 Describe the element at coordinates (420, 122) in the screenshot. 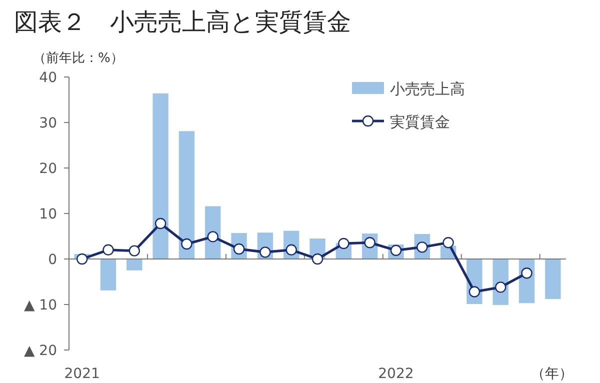

I see `legend-label: 実質賃金` at that location.